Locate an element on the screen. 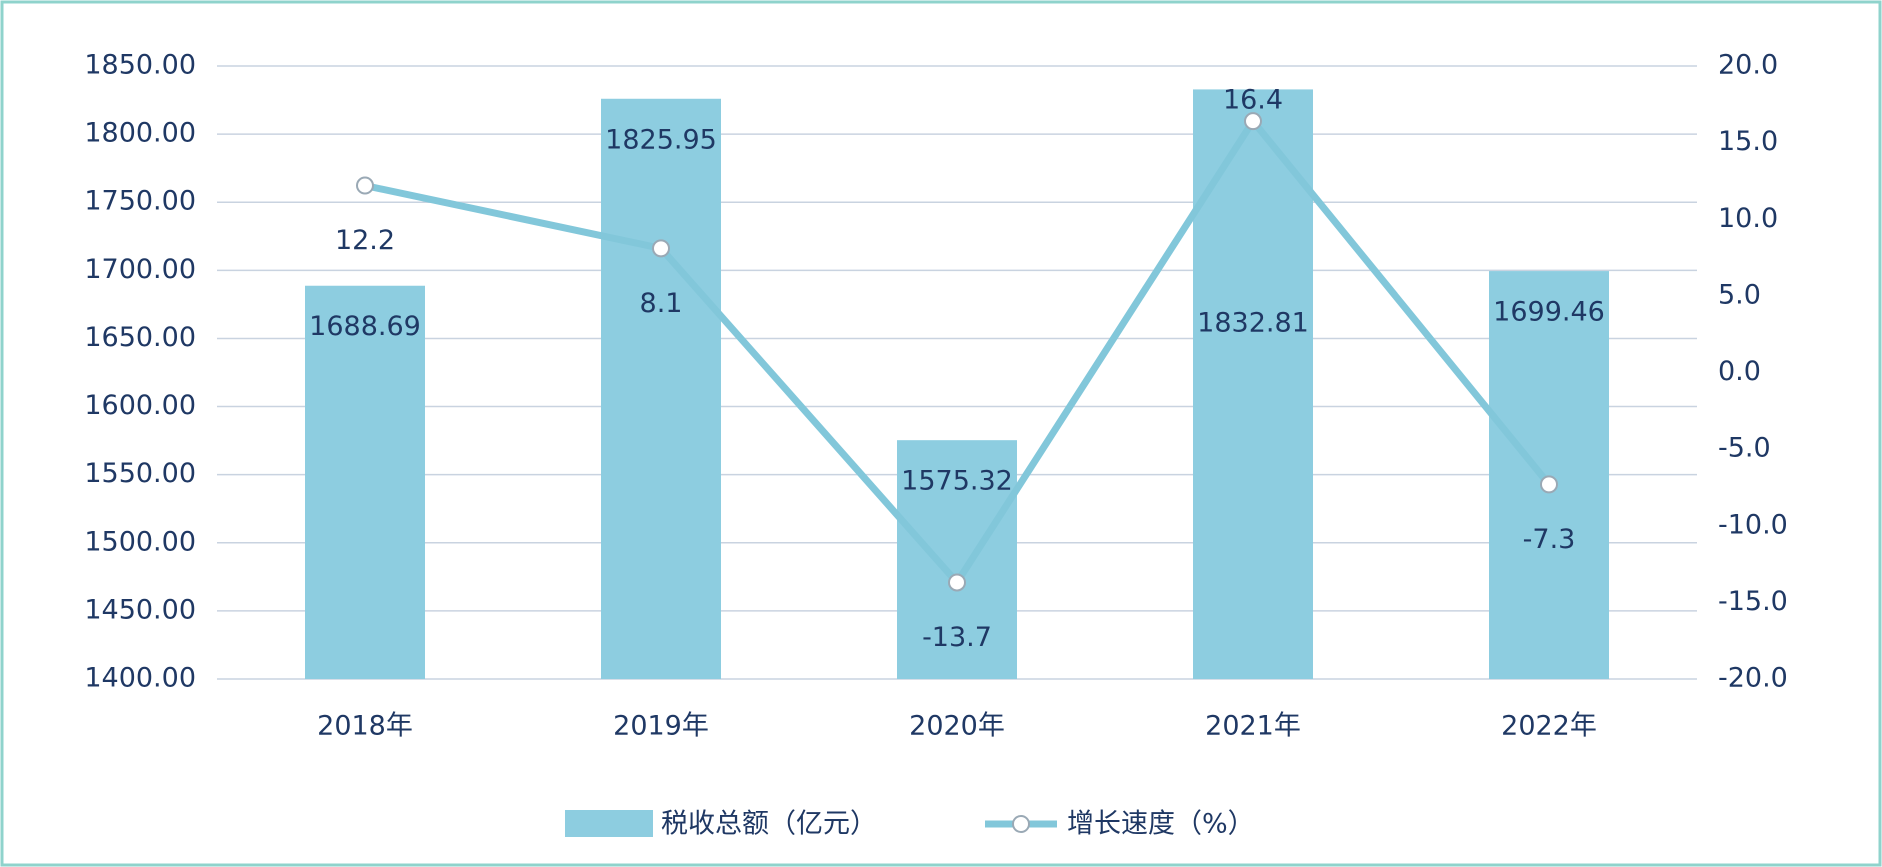  legend-label: 增长速度（%） is located at coordinates (1161, 824).